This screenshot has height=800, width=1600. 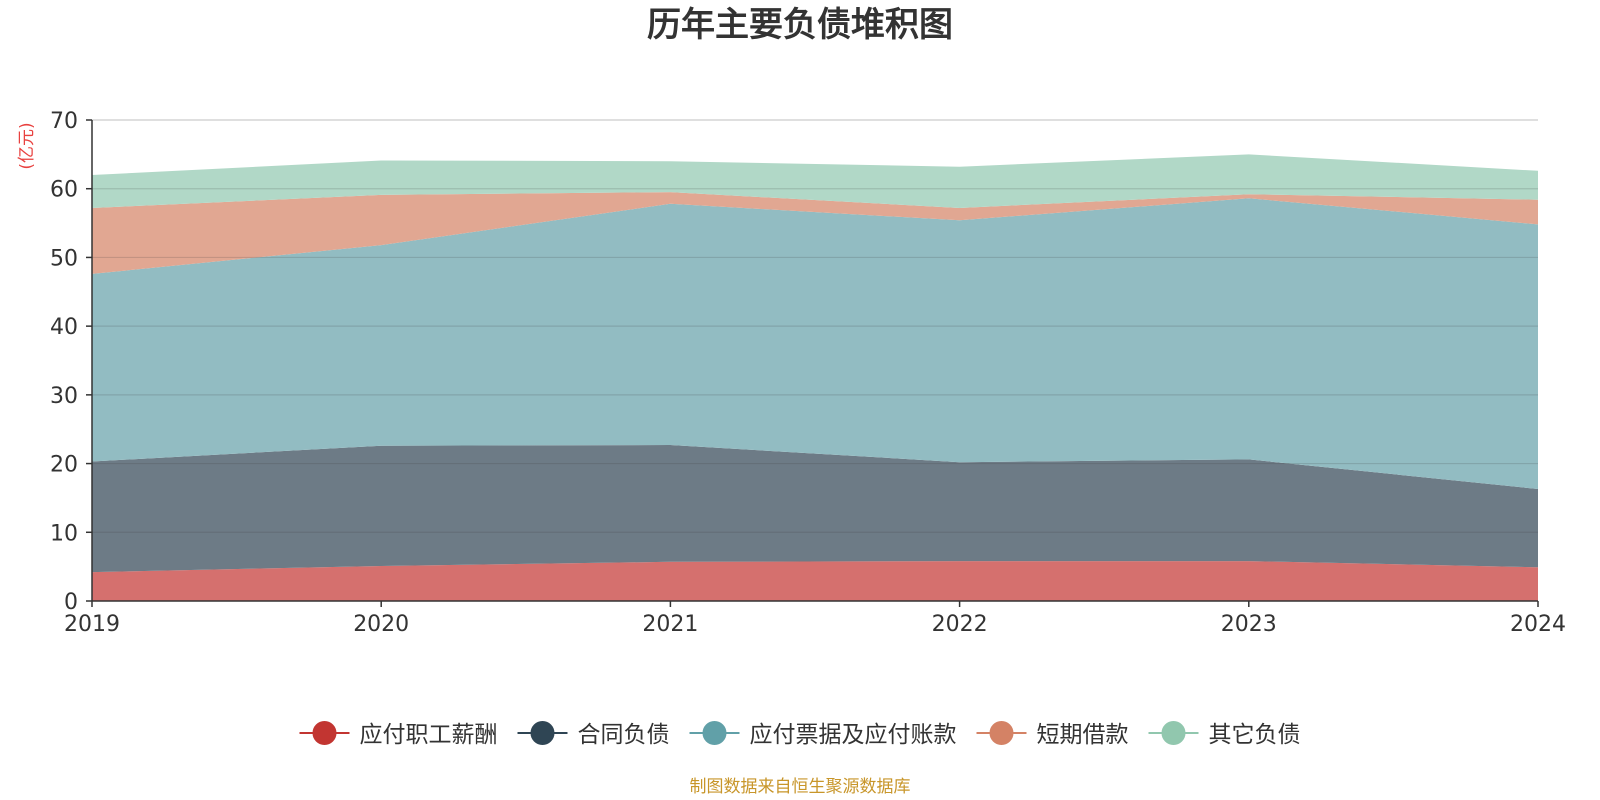 What do you see at coordinates (64, 327) in the screenshot?
I see `y-tick-label: 40` at bounding box center [64, 327].